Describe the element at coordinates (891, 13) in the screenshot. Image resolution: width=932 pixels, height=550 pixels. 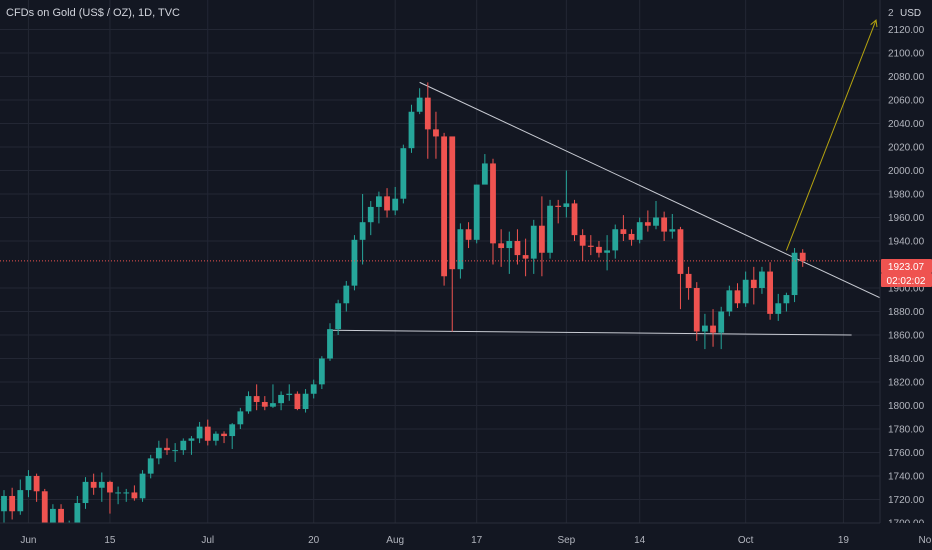
I see `price-axis-top-partial: 2` at that location.